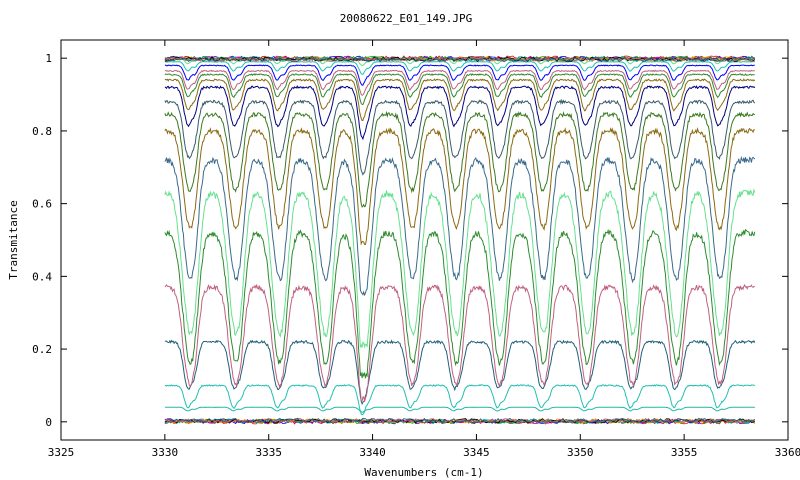 The width and height of the screenshot is (800, 480). I want to click on y-tick-label: 0, so click(48, 422).